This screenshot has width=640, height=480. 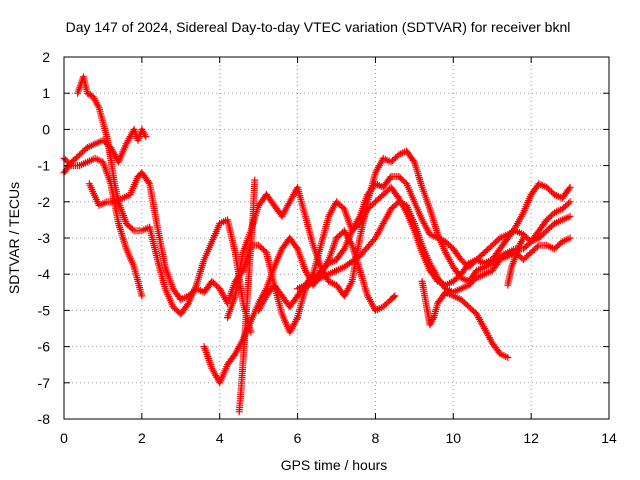 I want to click on x-tick-label: 0, so click(x=64, y=438).